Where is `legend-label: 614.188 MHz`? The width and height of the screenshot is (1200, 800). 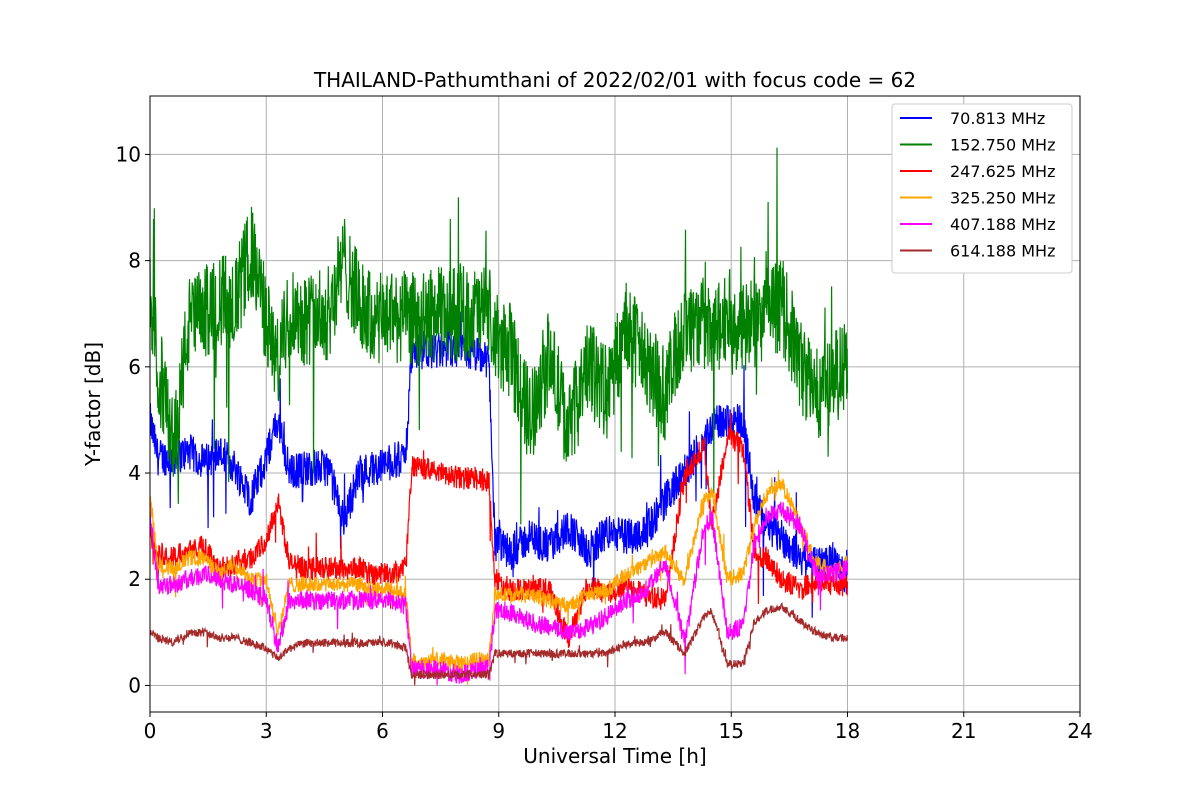 legend-label: 614.188 MHz is located at coordinates (1002, 251).